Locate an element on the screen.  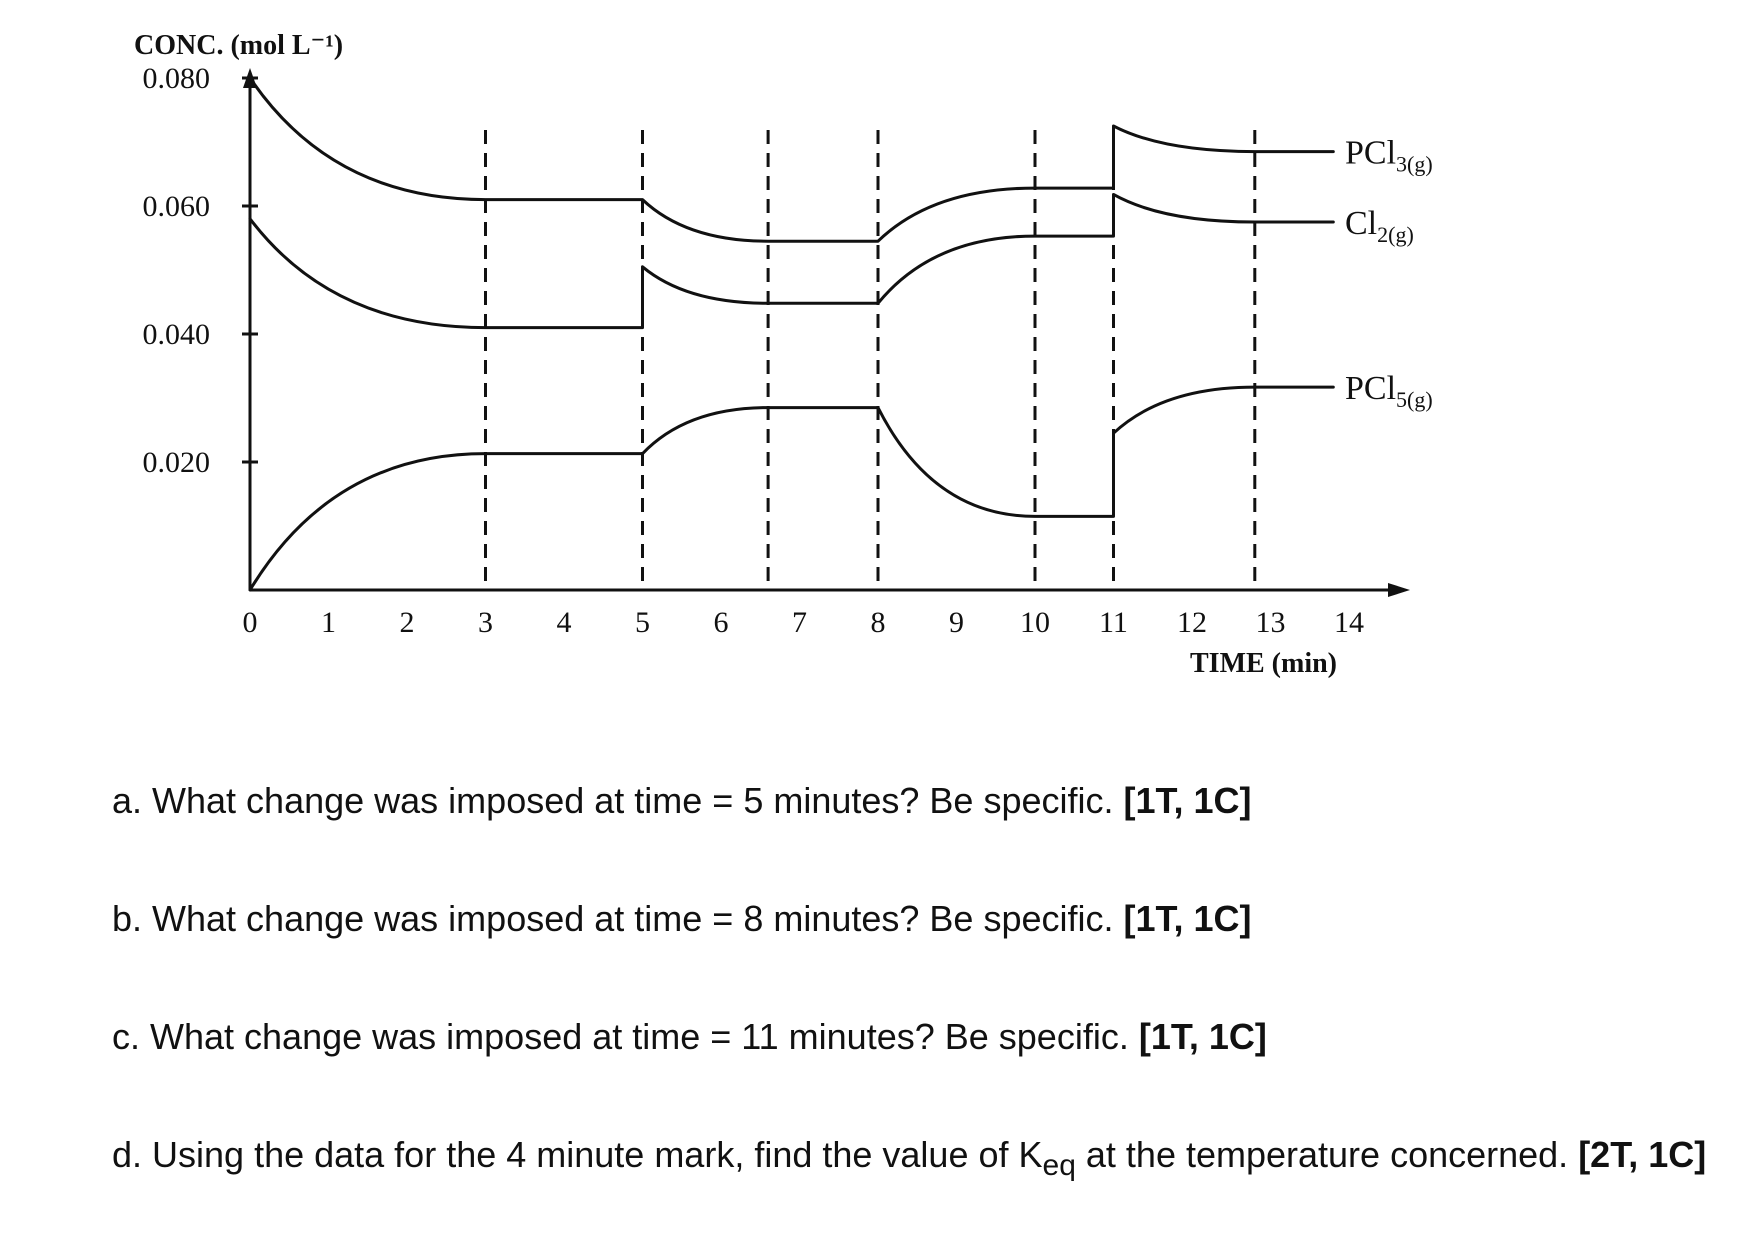
y-tick-label: 0.020 is located at coordinates (177, 462).